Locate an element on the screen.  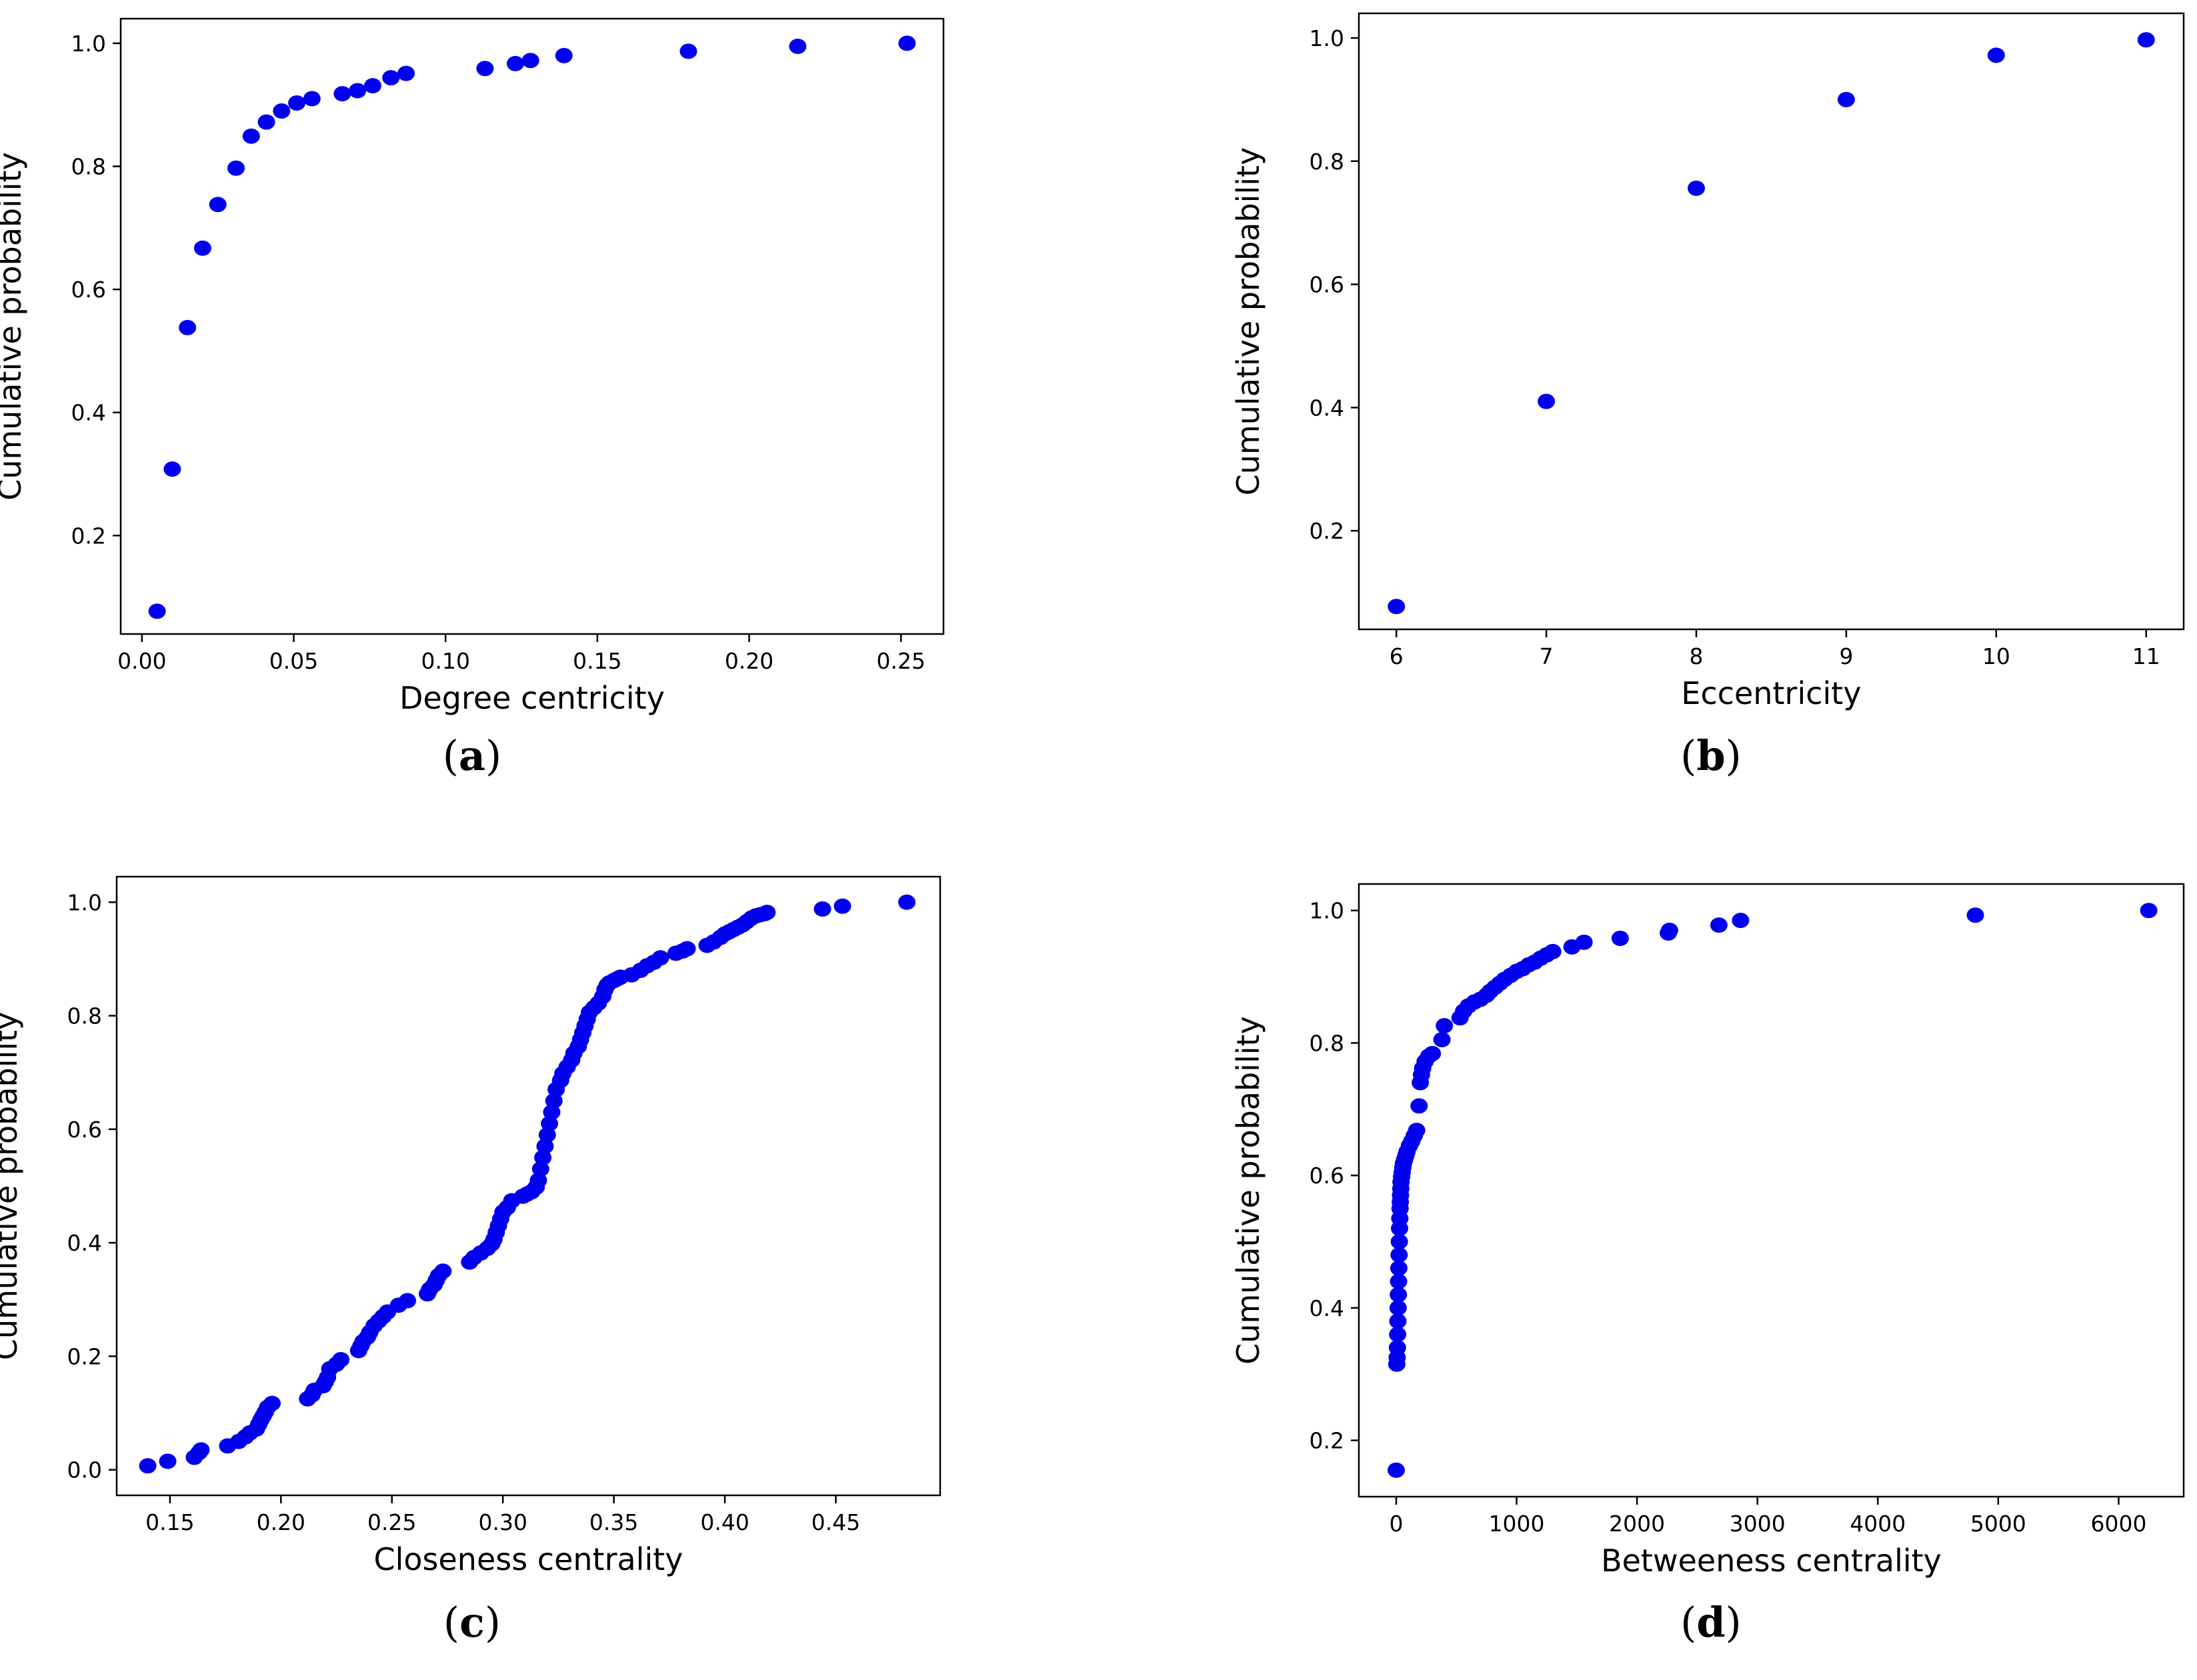
x-tick-label: 0.15 is located at coordinates (169, 1522).